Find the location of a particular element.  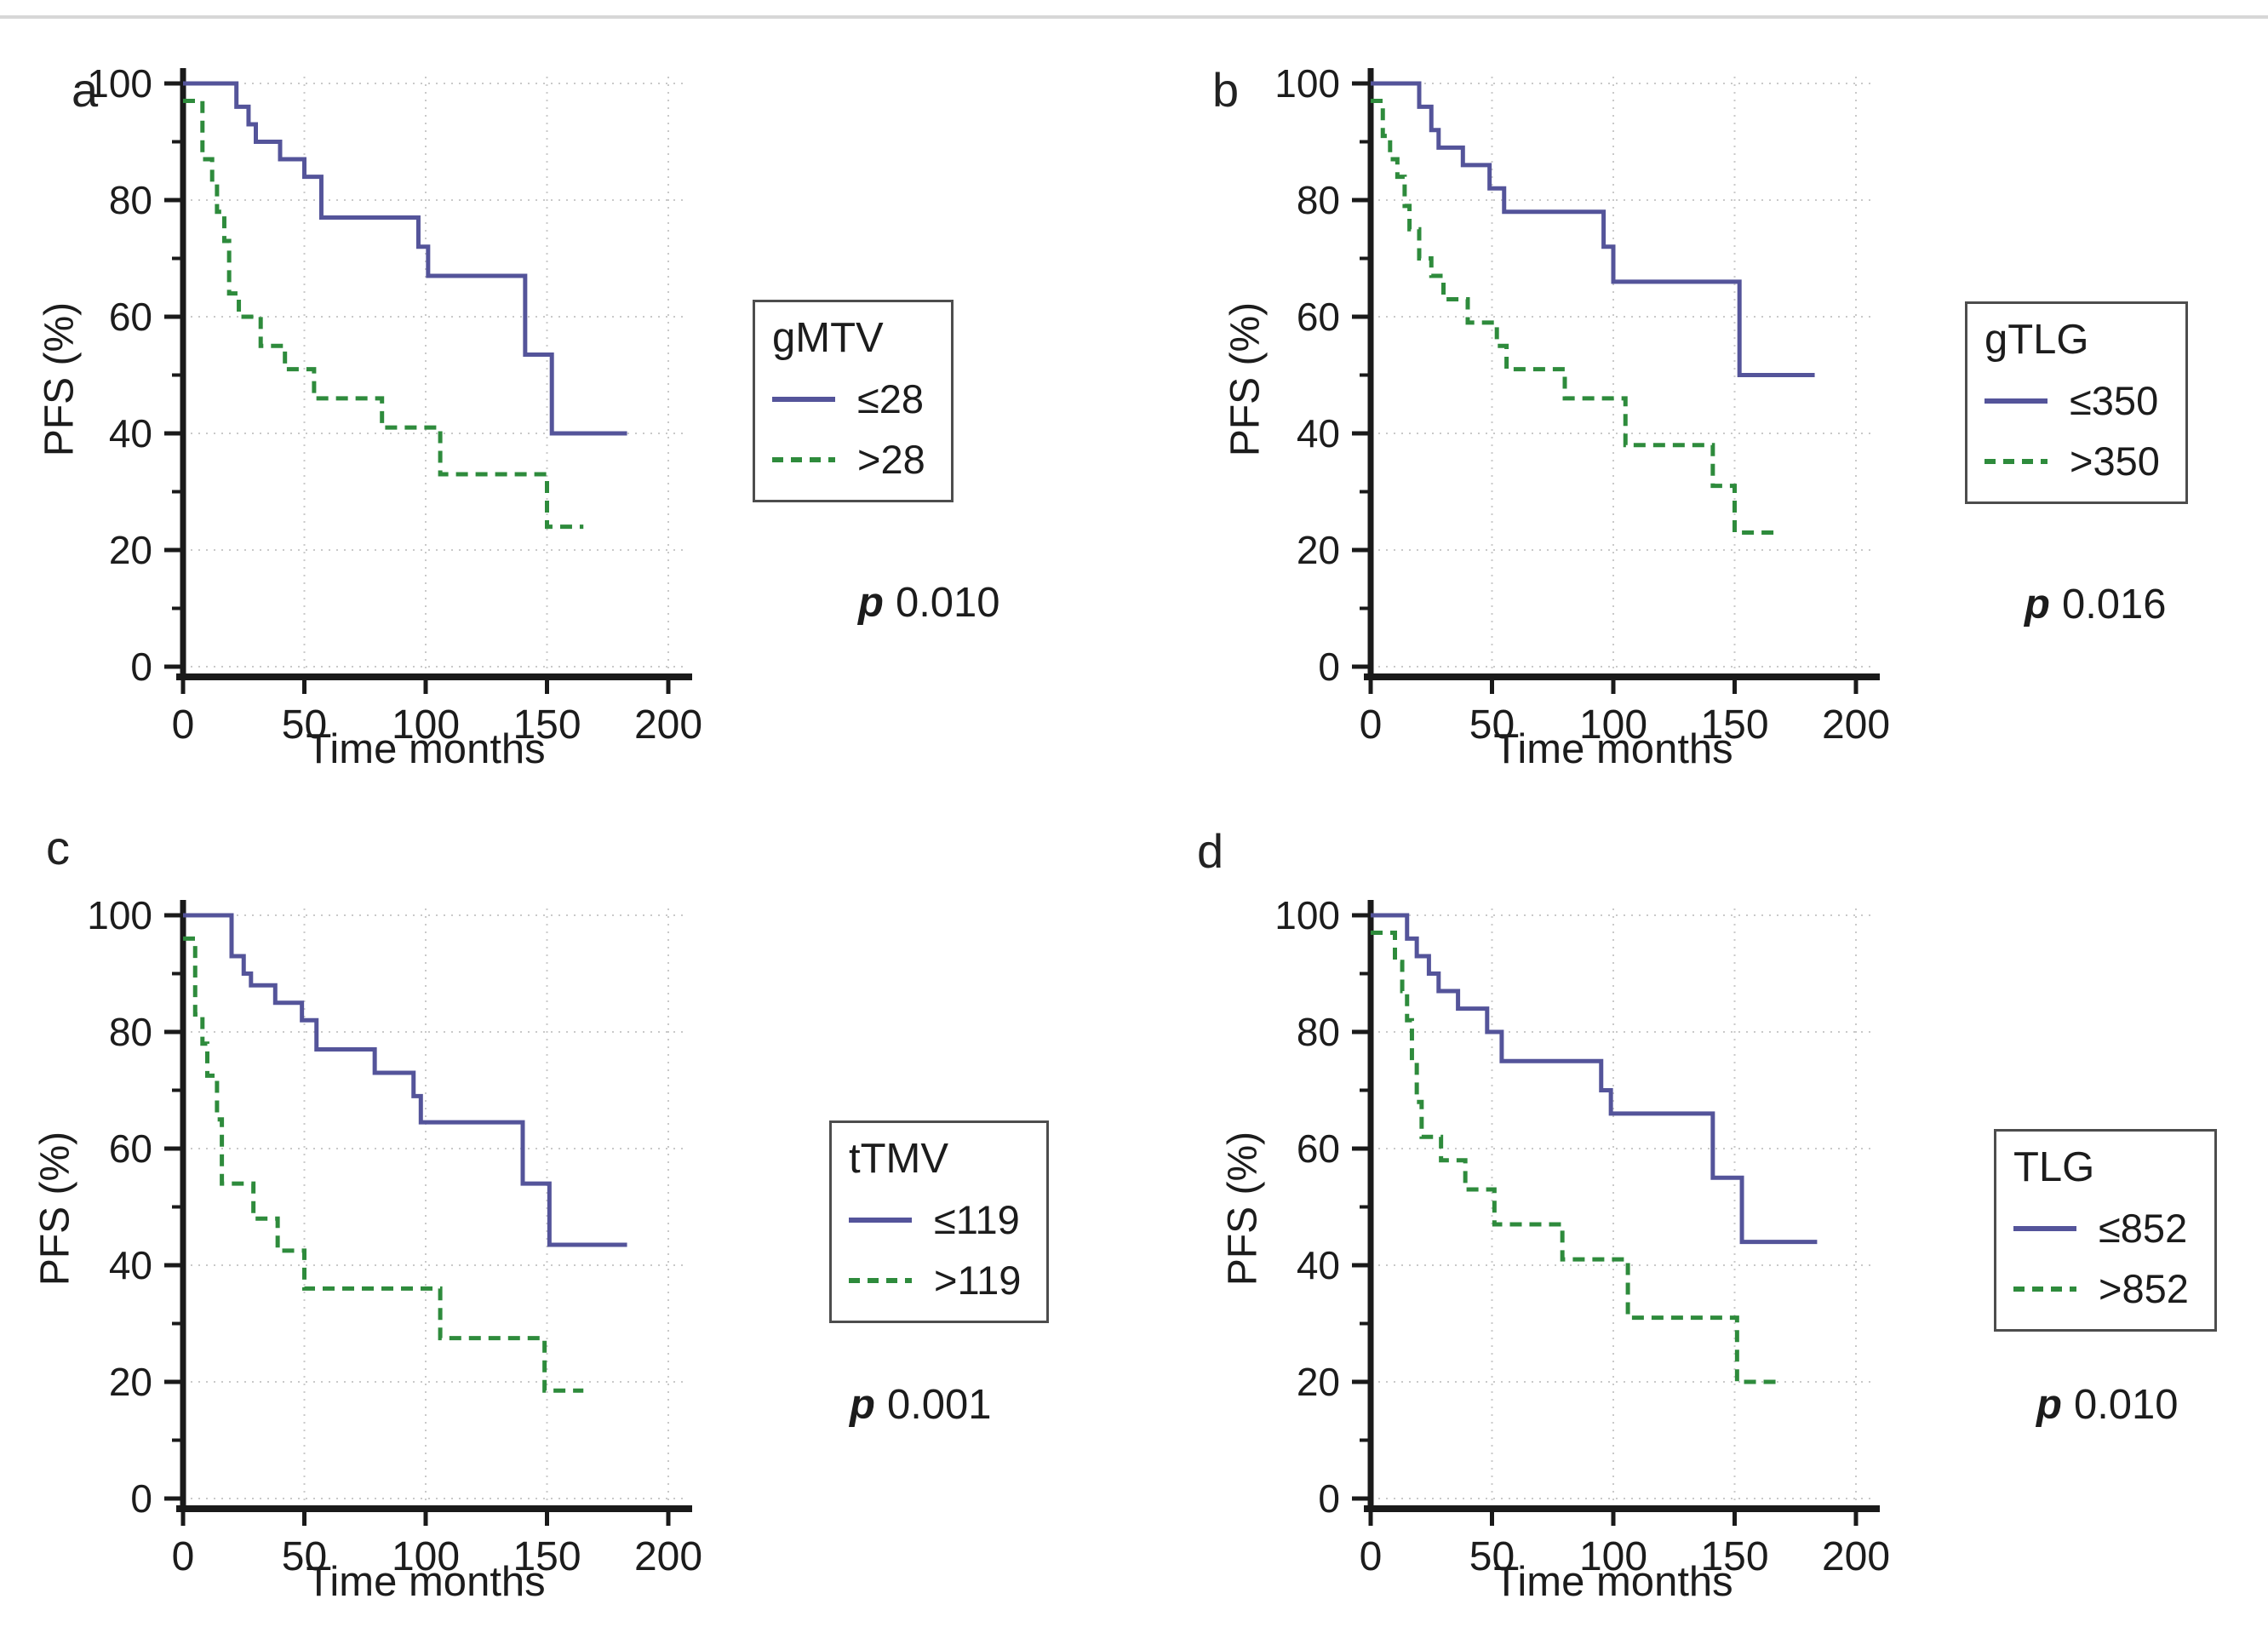

legend-entry-low: ≤350 is located at coordinates (2072, 400).